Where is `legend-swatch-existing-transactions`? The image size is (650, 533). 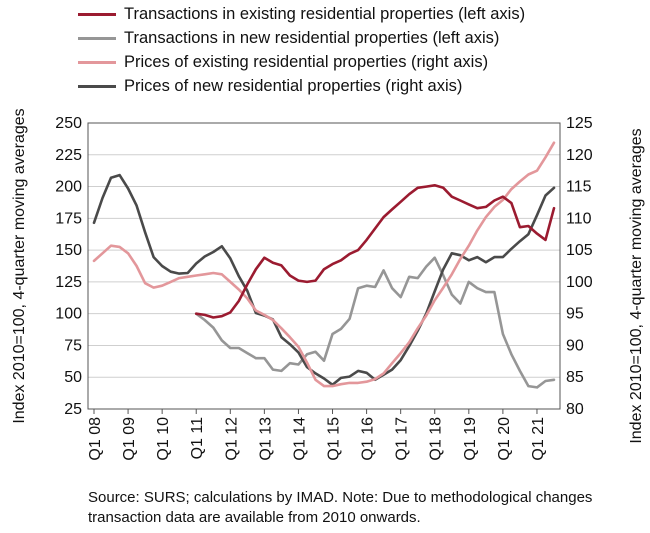 legend-swatch-existing-transactions is located at coordinates (97, 14).